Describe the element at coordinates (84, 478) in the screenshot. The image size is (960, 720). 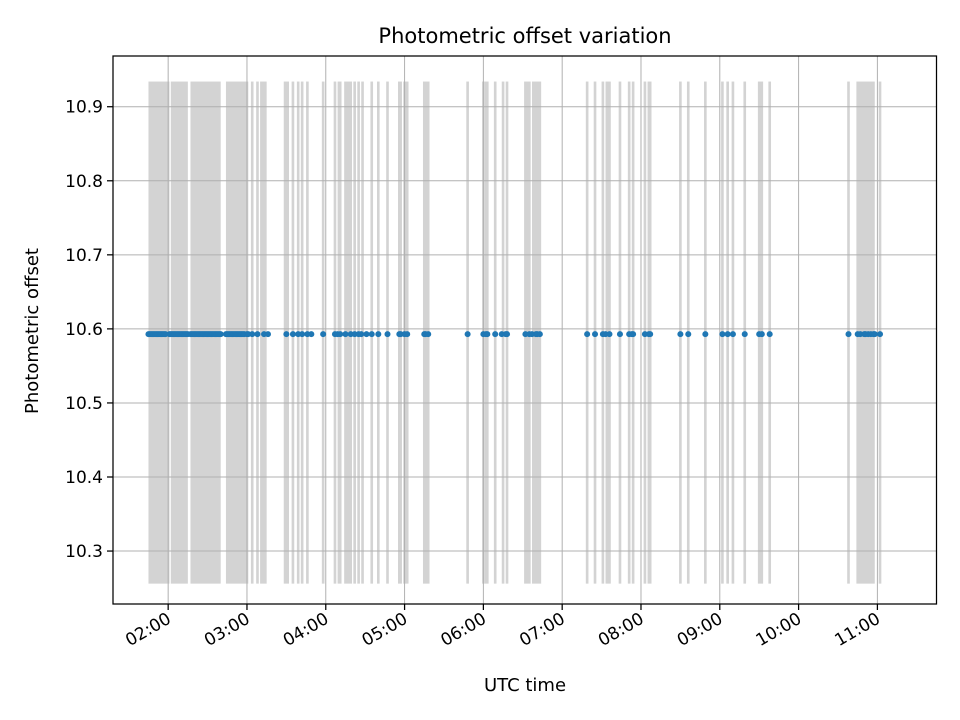
I see `y-tick-label: 10.4` at that location.